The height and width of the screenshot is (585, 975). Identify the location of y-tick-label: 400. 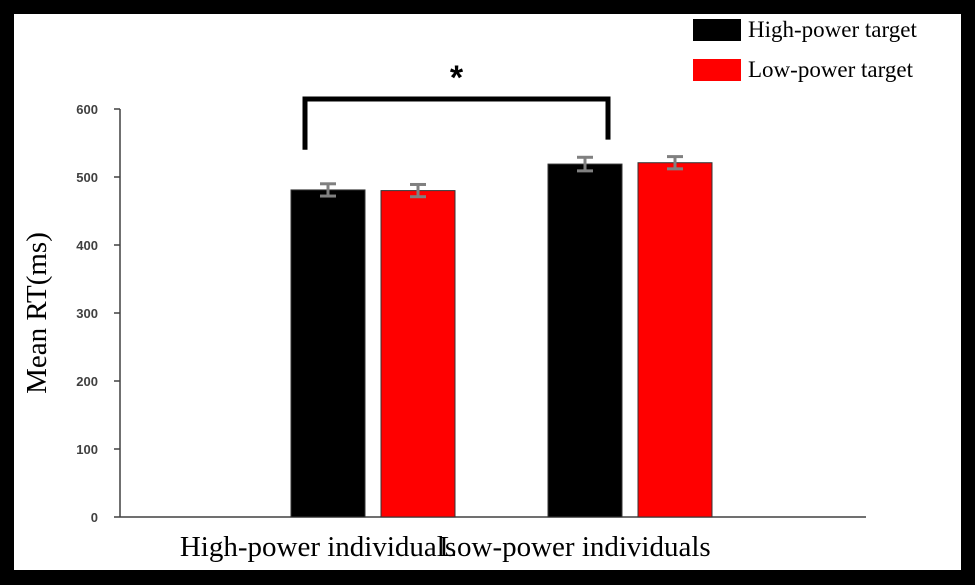
(87, 245).